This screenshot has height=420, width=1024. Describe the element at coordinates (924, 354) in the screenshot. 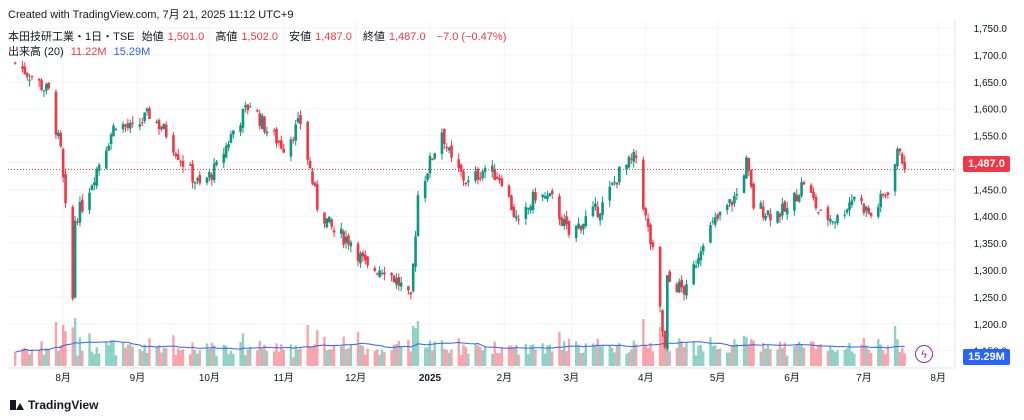

I see `lightning-icon: ϟ` at that location.